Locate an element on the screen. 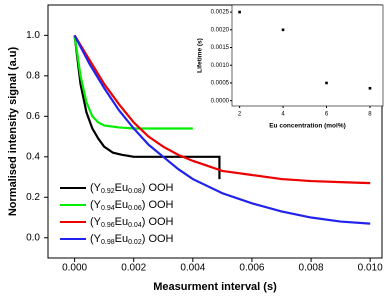 This screenshot has height=296, width=387. y-tick-label: 0.0 is located at coordinates (33, 237).